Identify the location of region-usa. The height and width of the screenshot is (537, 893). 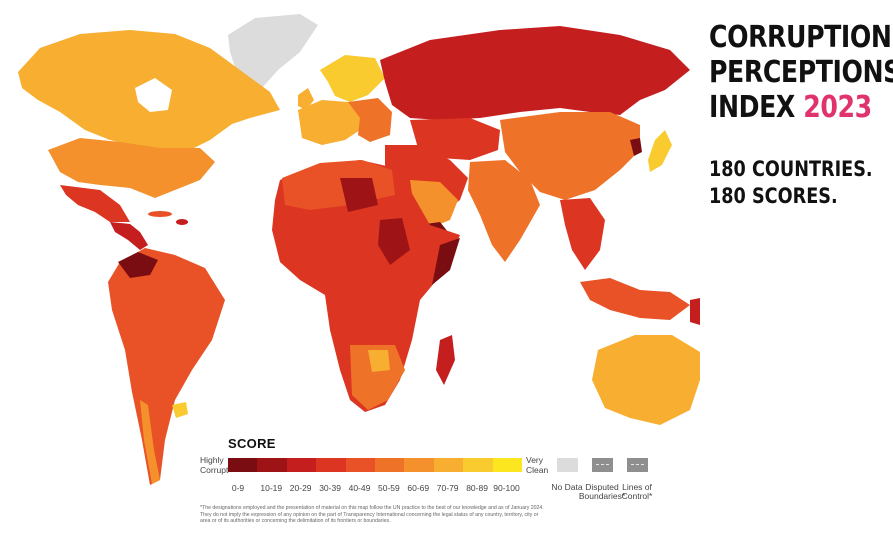
(131, 168).